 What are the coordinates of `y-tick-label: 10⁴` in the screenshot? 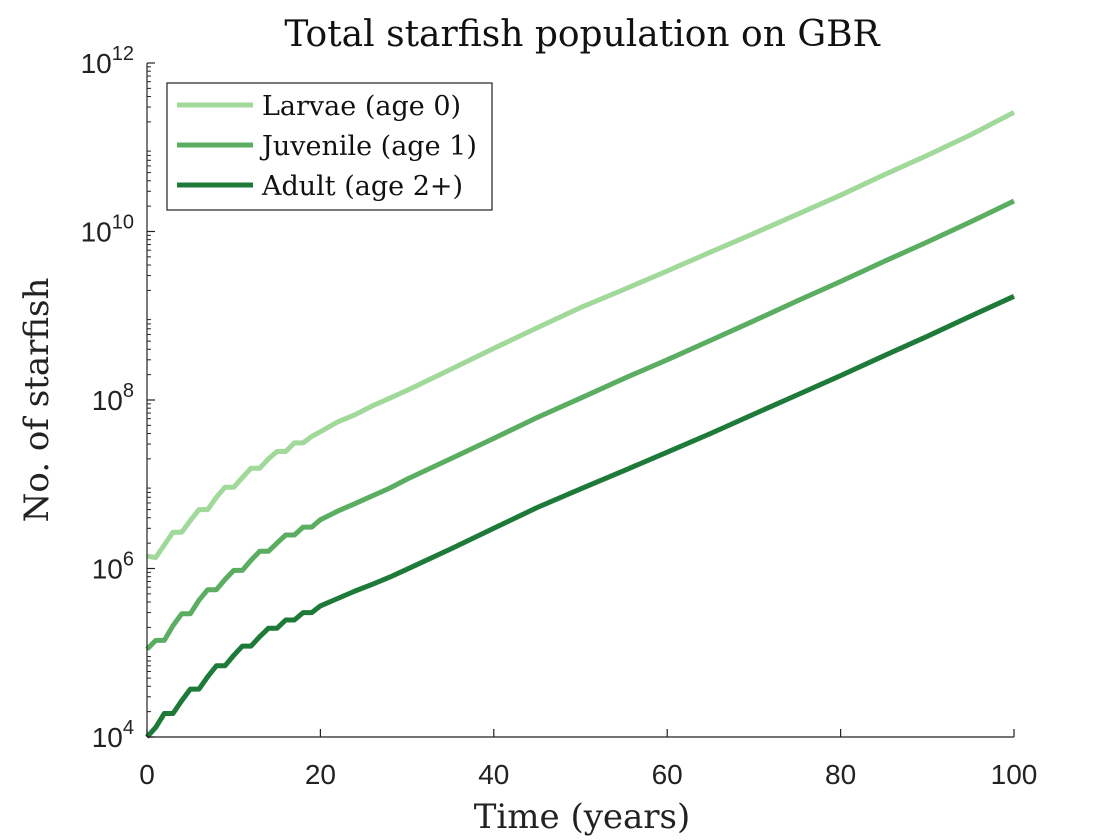 It's located at (113, 735).